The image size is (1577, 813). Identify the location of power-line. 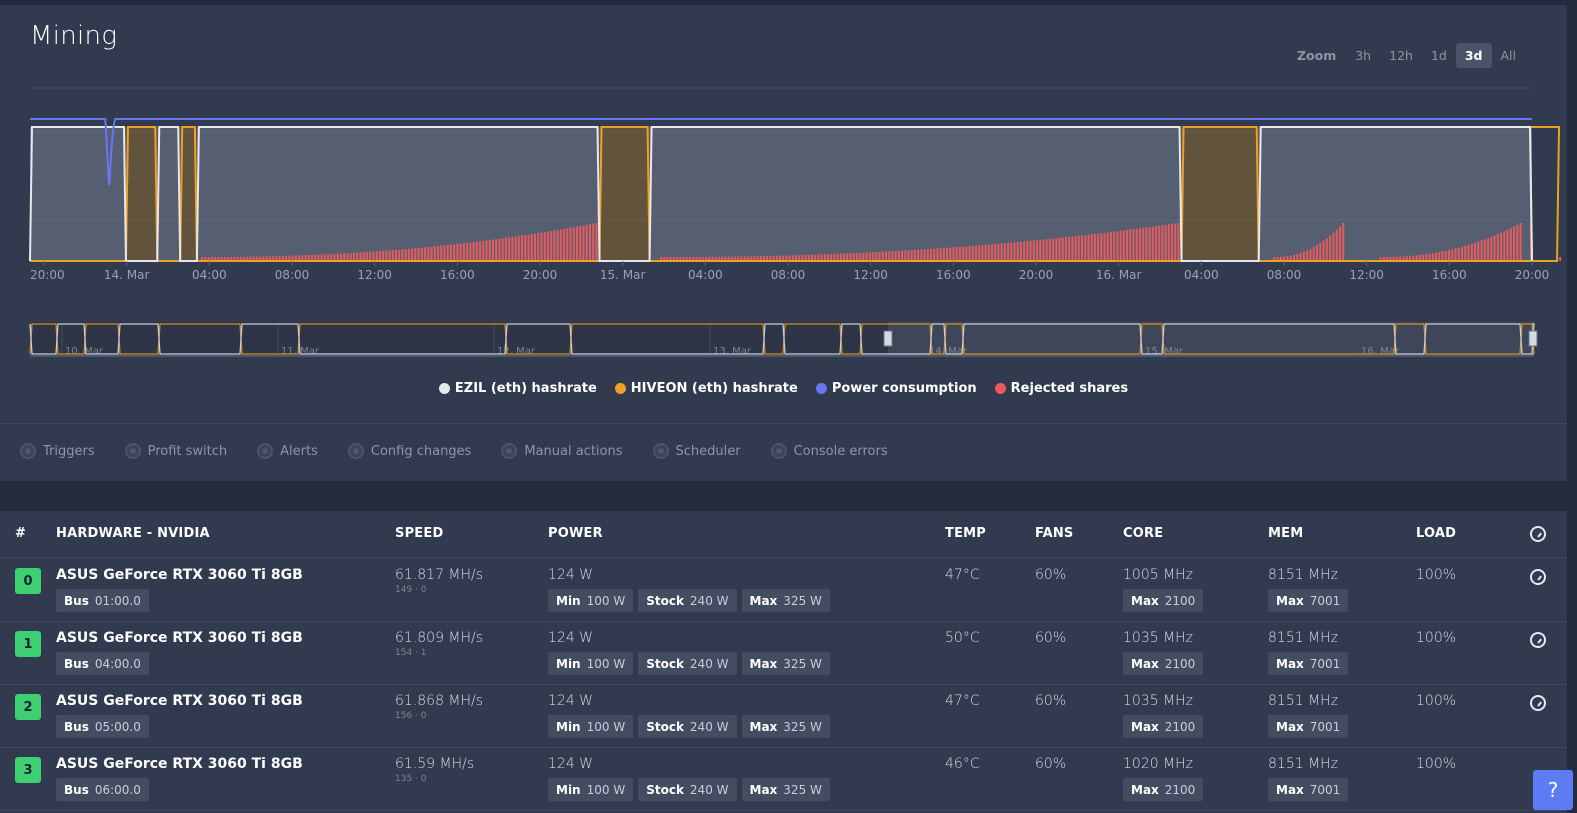
(781, 152).